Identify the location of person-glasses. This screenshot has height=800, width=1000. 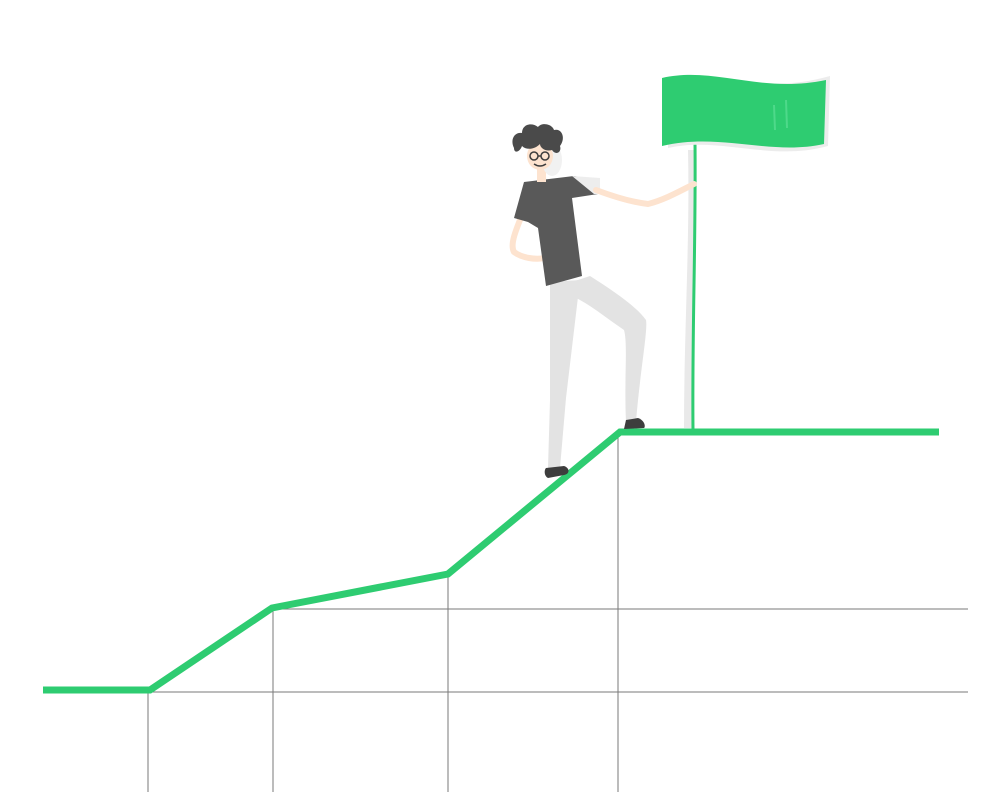
(539, 156).